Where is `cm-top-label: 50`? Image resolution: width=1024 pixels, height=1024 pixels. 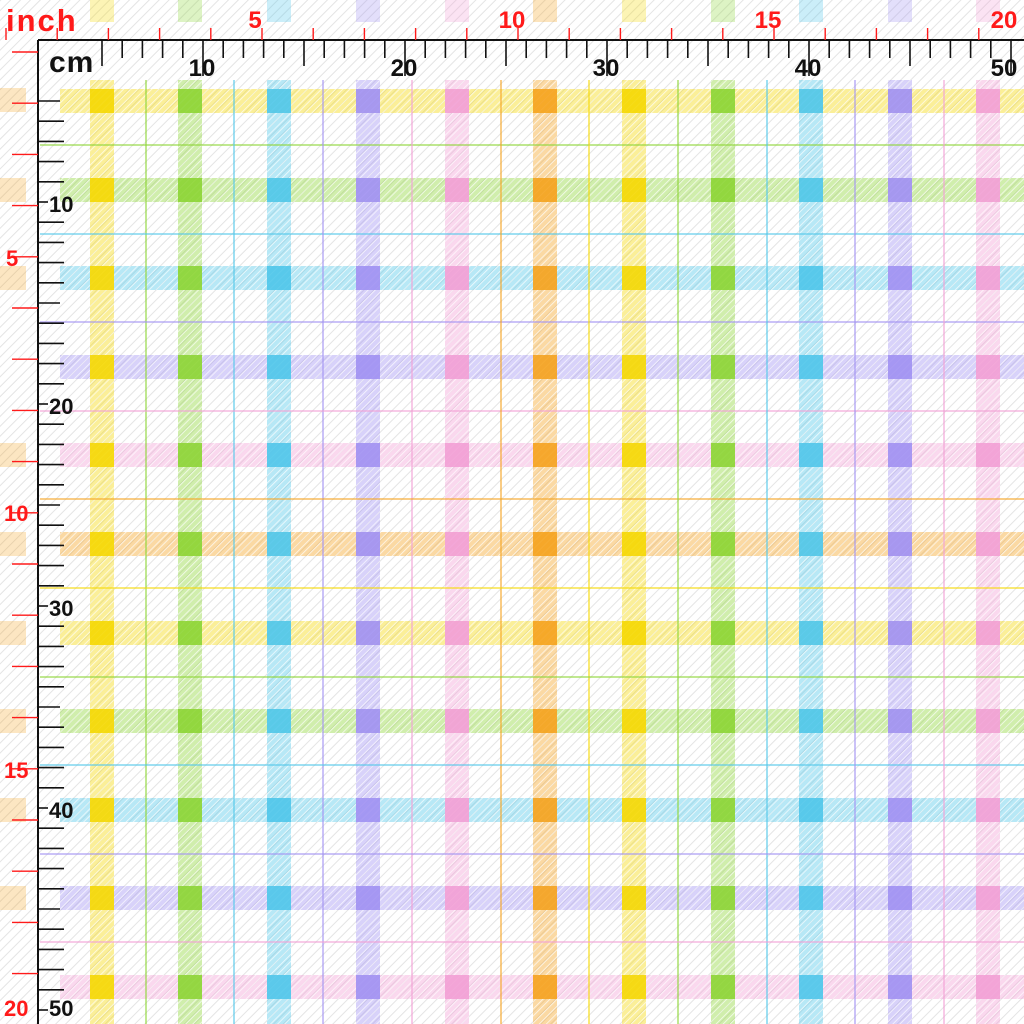
cm-top-label: 50 is located at coordinates (1004, 68).